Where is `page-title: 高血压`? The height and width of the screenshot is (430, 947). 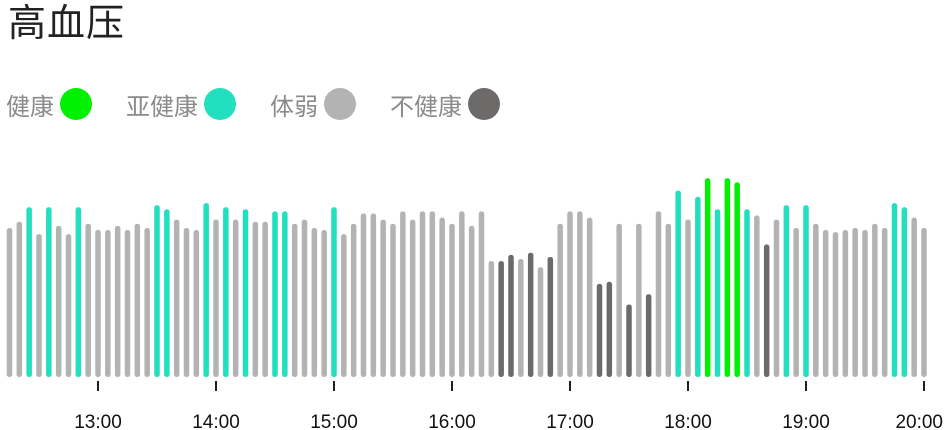
page-title: 高血压 is located at coordinates (67, 23).